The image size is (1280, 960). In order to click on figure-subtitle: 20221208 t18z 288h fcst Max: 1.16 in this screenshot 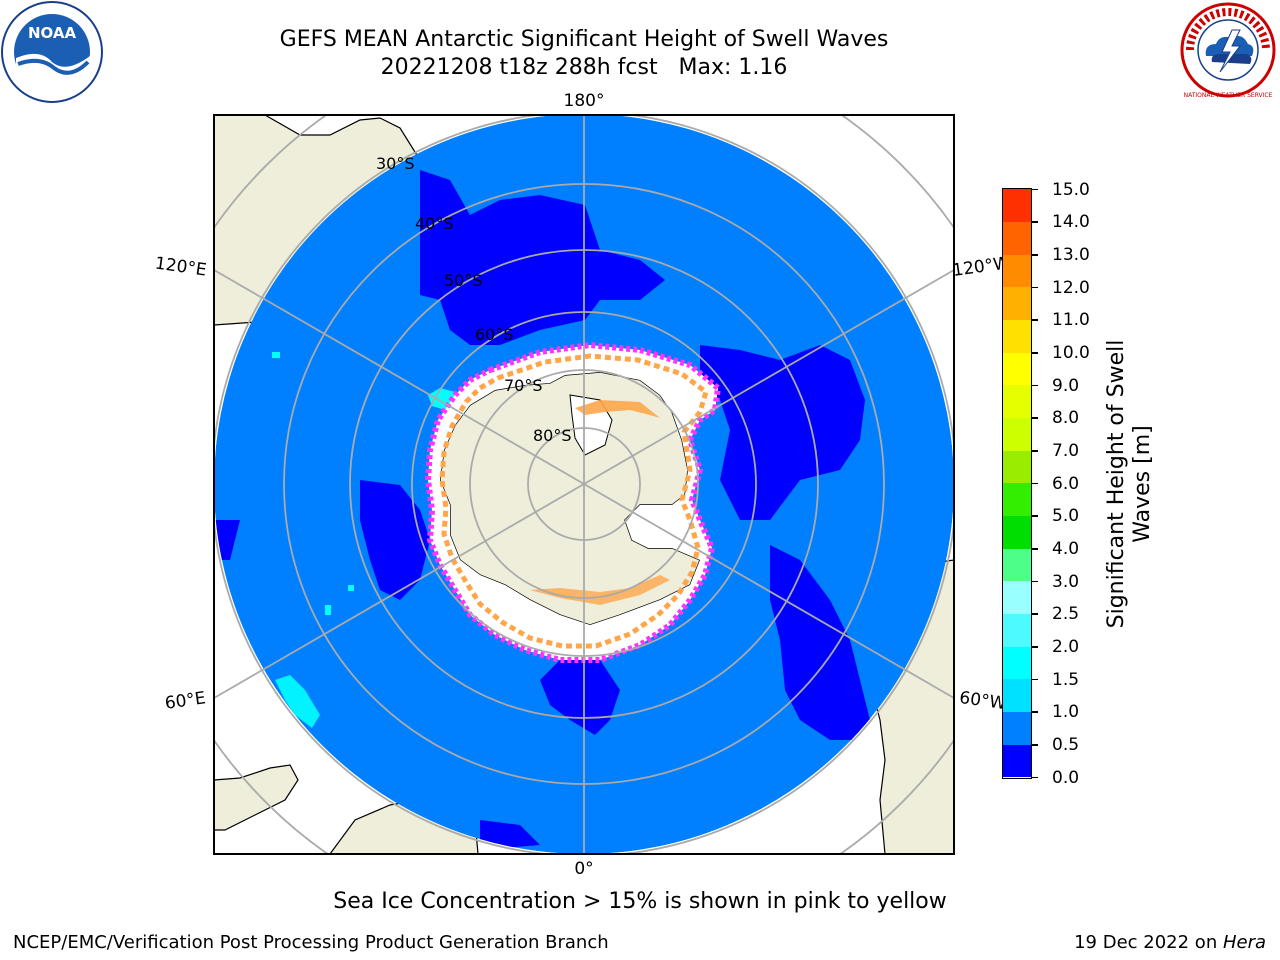, I will do `click(584, 67)`.